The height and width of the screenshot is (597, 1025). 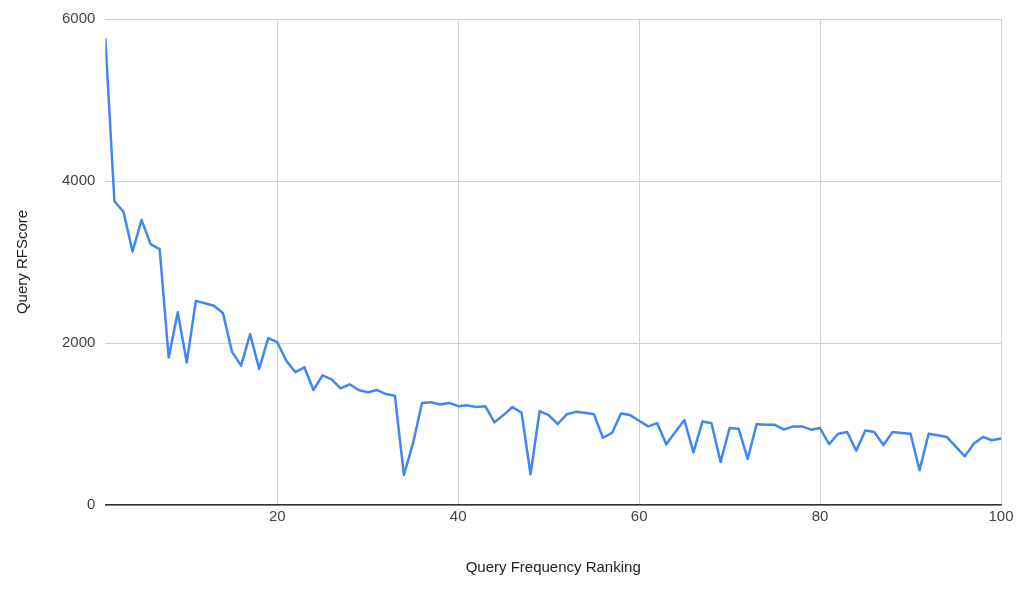 What do you see at coordinates (277, 516) in the screenshot?
I see `x-tick-label: 20` at bounding box center [277, 516].